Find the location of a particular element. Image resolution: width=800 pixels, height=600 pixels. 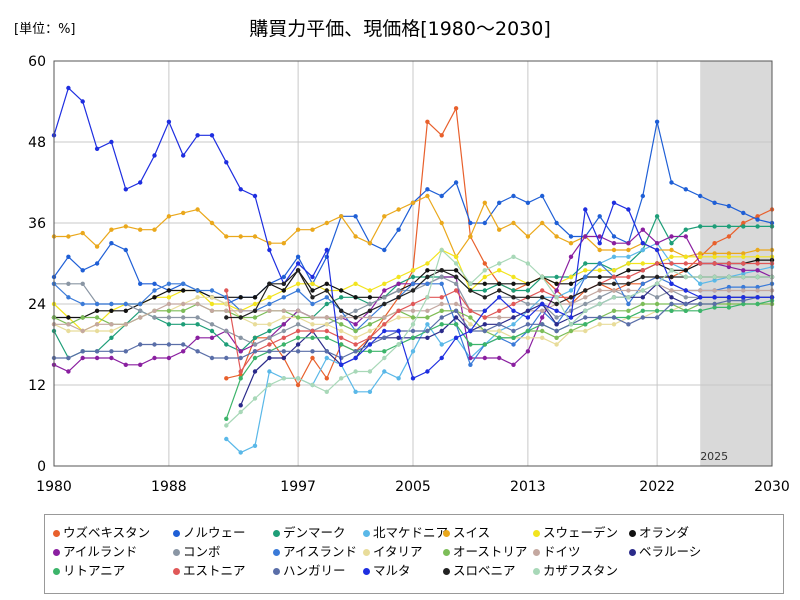

x-tick-label: 2030 is located at coordinates (772, 487).